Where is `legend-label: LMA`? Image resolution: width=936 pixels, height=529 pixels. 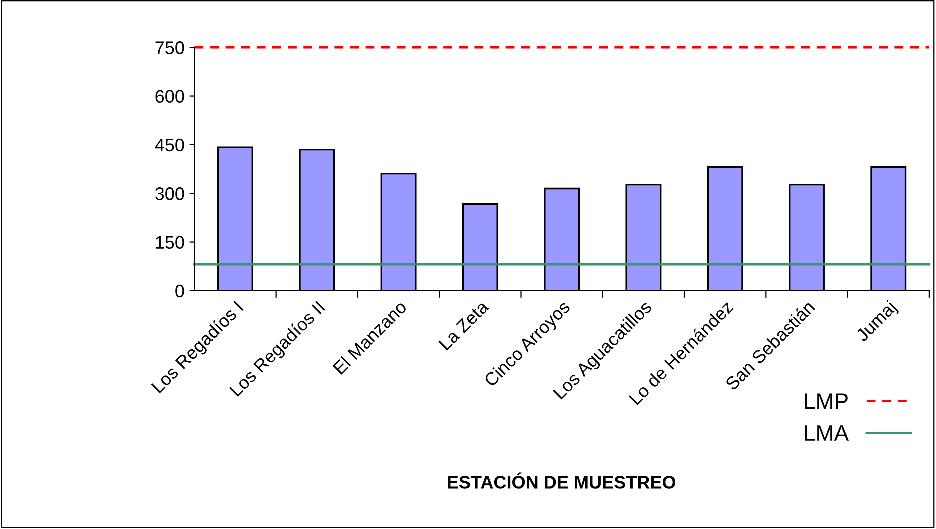 legend-label: LMA is located at coordinates (827, 433).